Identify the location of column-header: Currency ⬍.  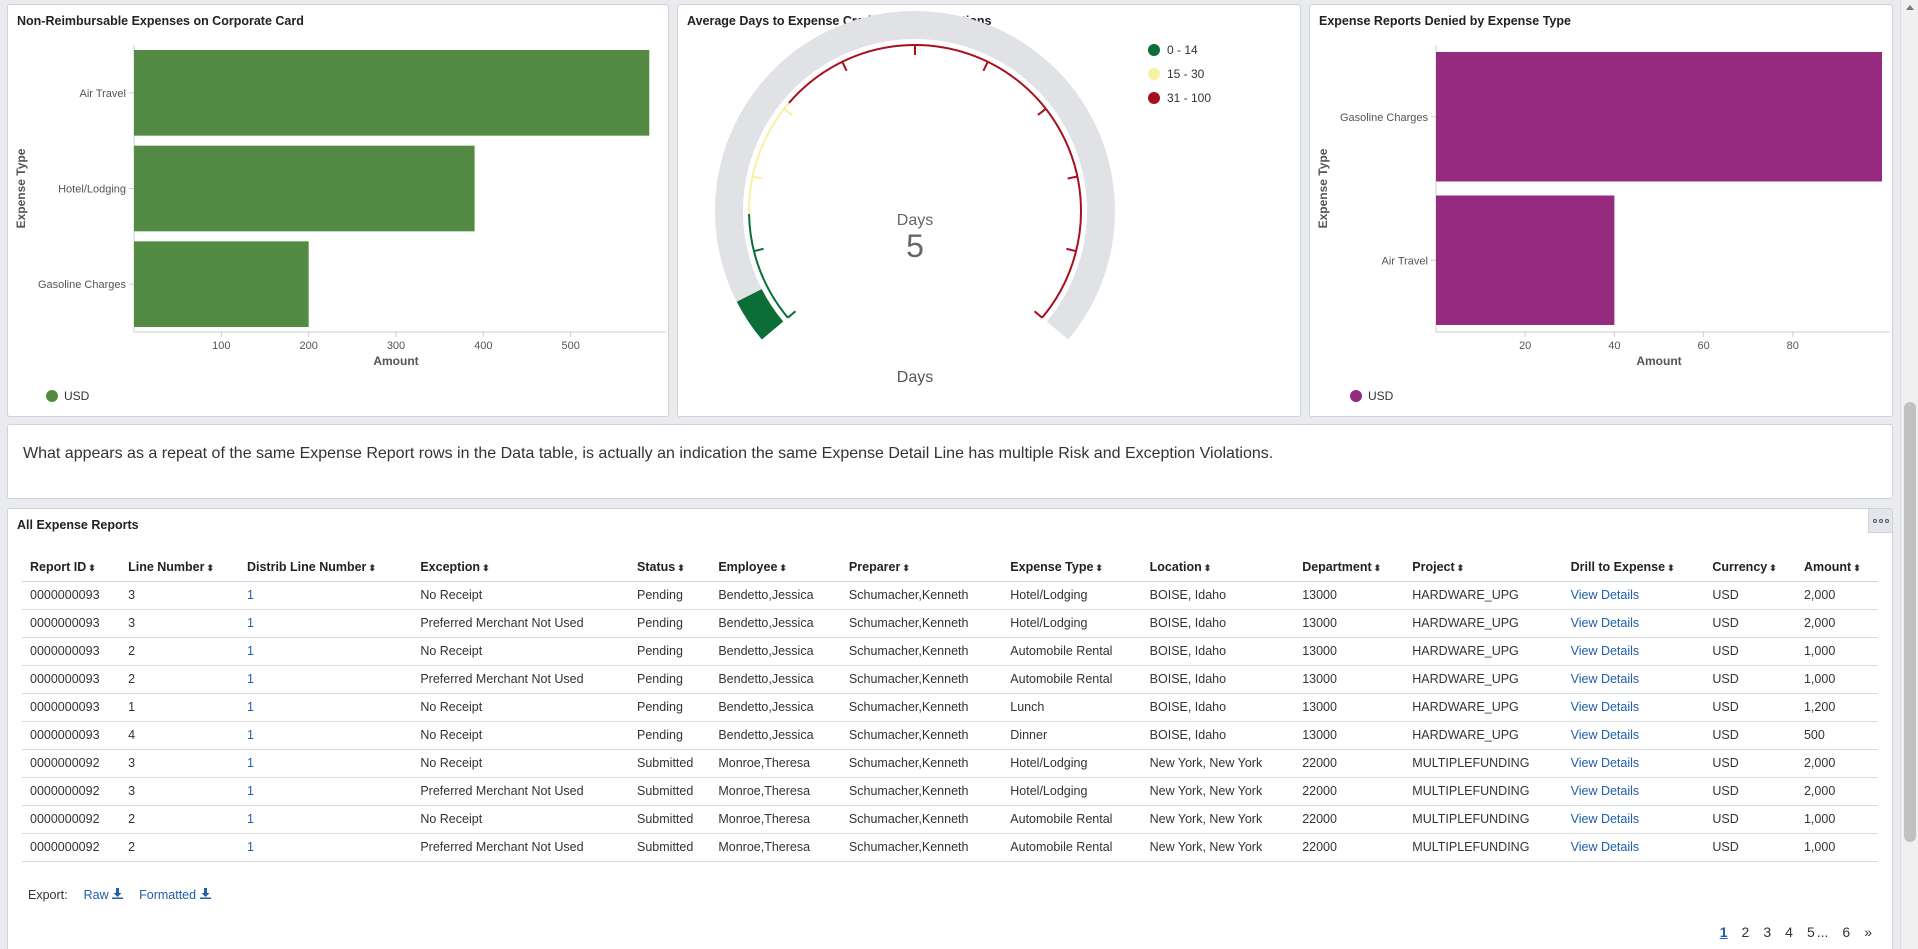
(1750, 567).